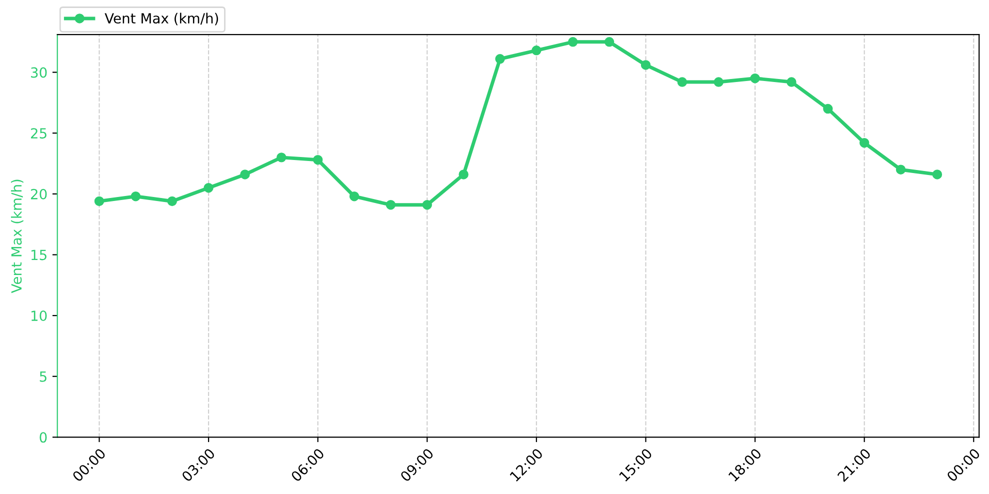  I want to click on y-axis-title: Vent Max (km/h), so click(17, 237).